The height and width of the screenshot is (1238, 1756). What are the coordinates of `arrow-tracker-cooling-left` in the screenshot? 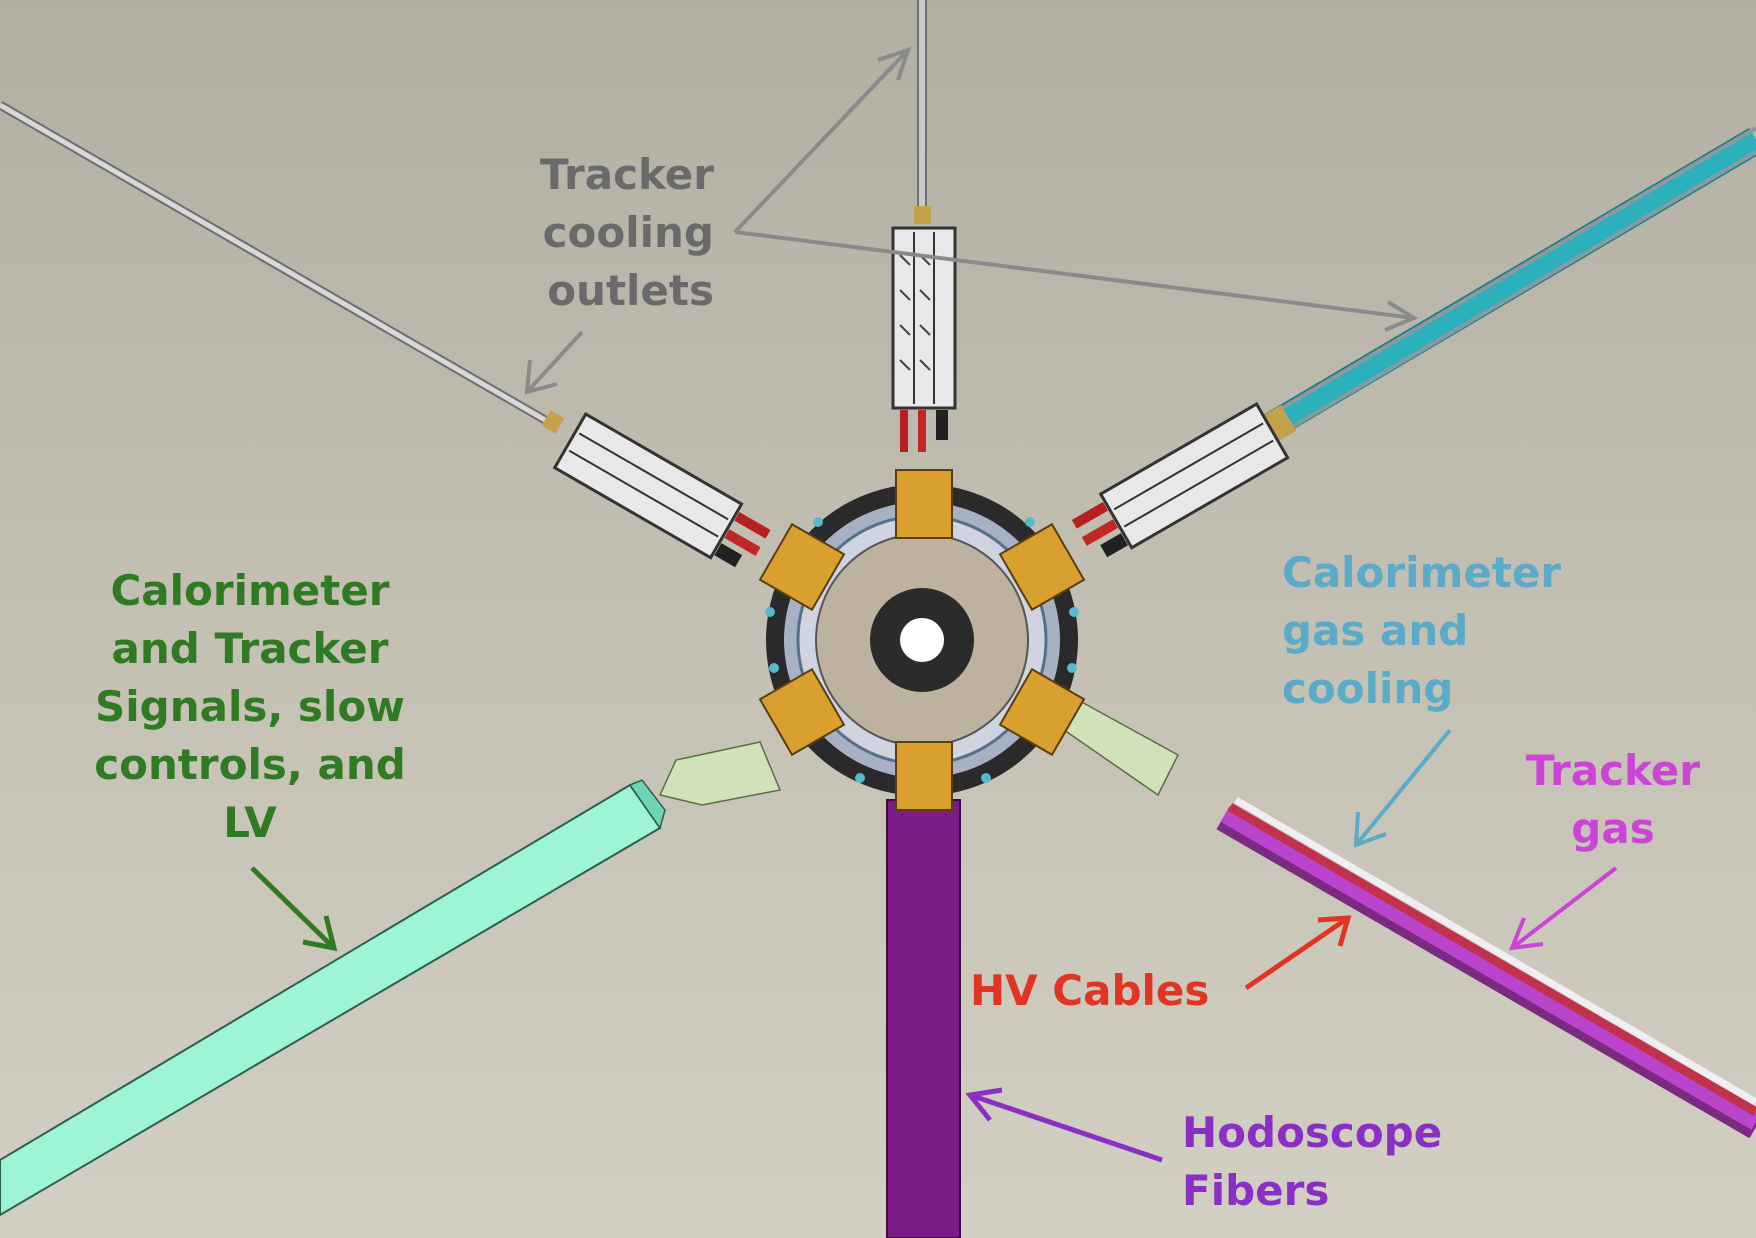 It's located at (554, 362).